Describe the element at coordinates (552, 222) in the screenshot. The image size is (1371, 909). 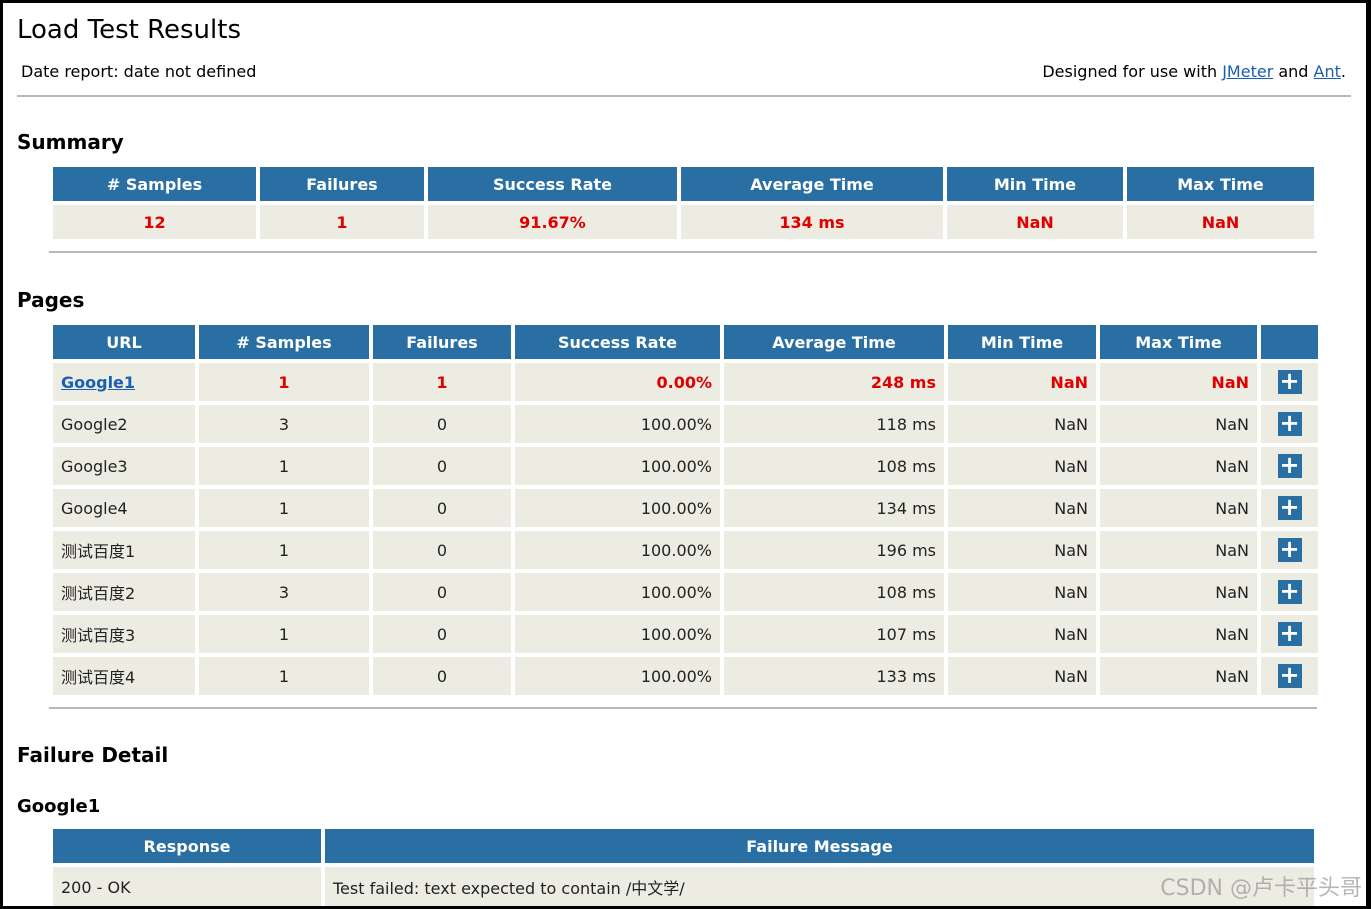
I see `summary-success-rate: 91.67%` at that location.